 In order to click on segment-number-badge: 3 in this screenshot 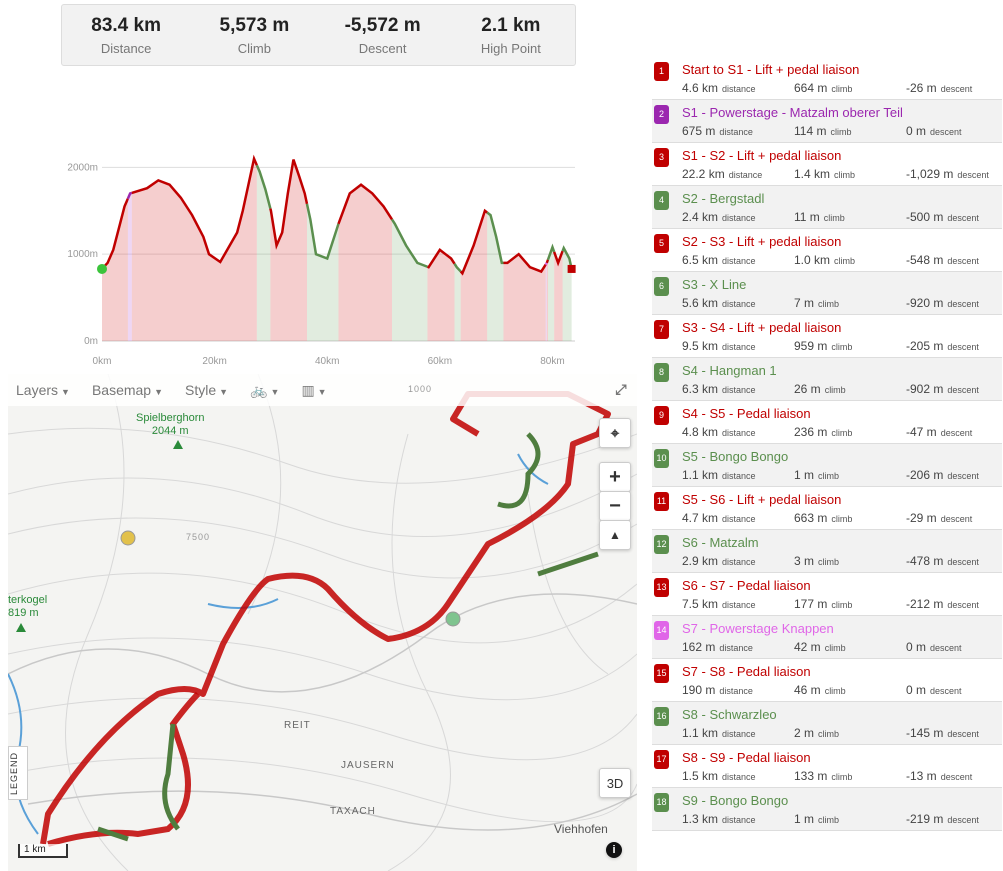, I will do `click(661, 157)`.